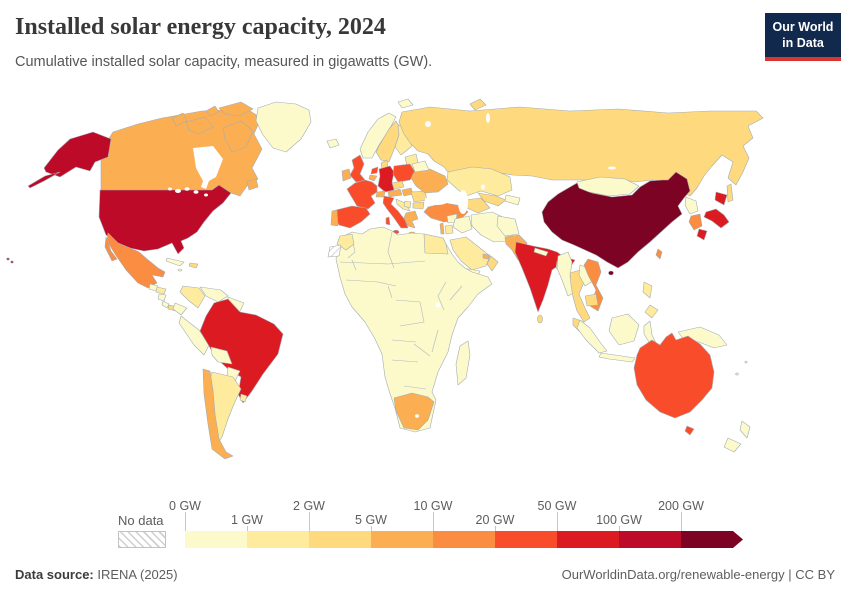  Describe the element at coordinates (803, 37) in the screenshot. I see `owid-logo: Our World in Data` at that location.